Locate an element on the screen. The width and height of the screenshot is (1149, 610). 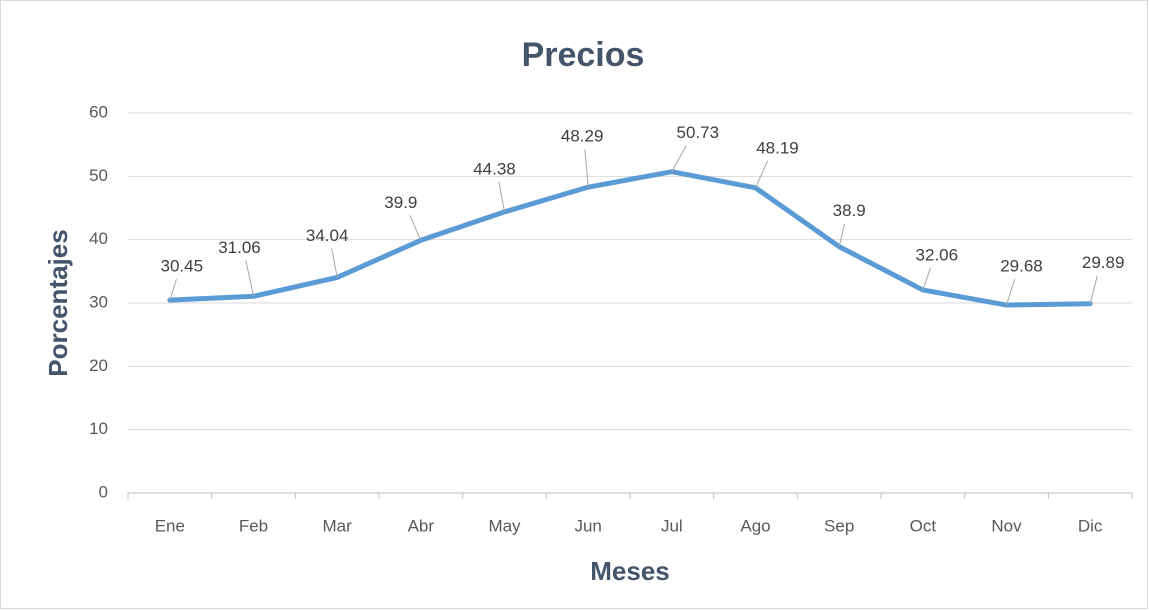
data-label: 48.19 is located at coordinates (777, 147).